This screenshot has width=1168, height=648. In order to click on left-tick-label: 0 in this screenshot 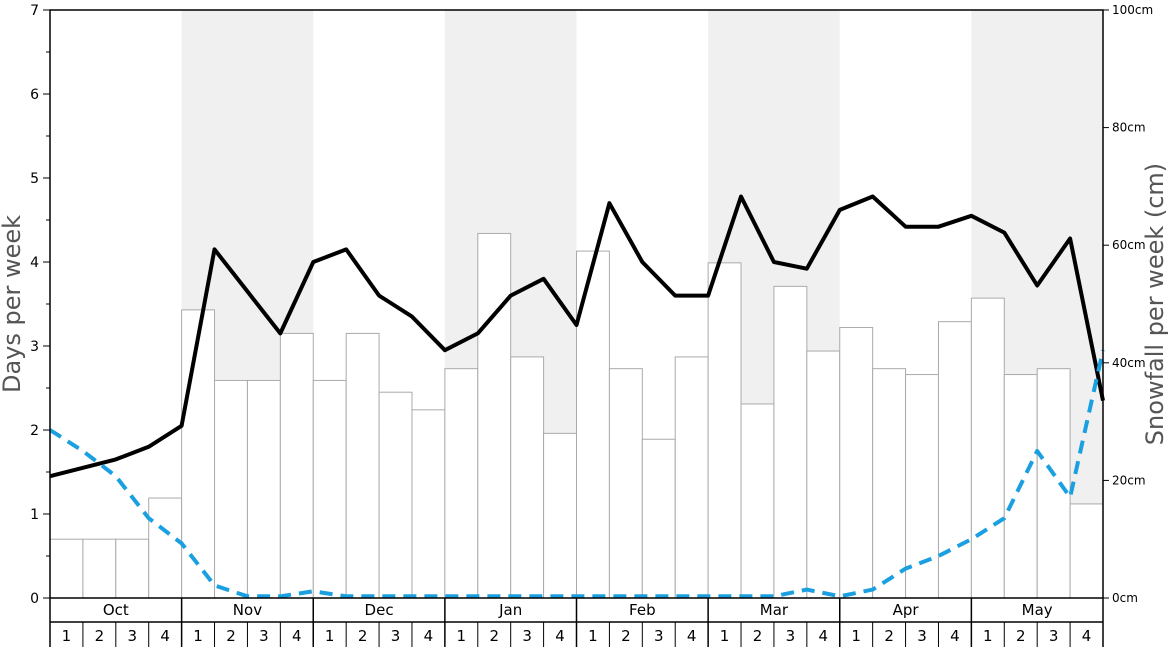, I will do `click(34, 599)`.